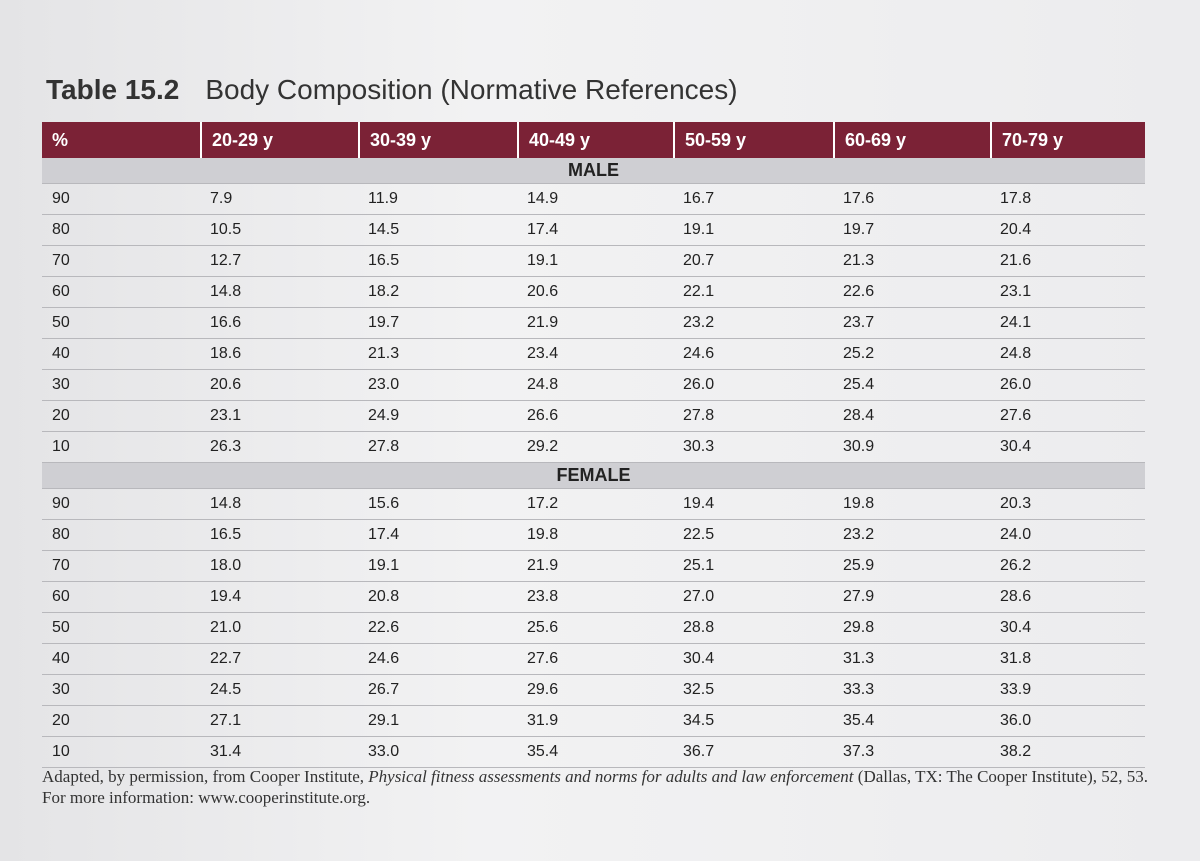  Describe the element at coordinates (1016, 503) in the screenshot. I see `cell: 20.3` at that location.